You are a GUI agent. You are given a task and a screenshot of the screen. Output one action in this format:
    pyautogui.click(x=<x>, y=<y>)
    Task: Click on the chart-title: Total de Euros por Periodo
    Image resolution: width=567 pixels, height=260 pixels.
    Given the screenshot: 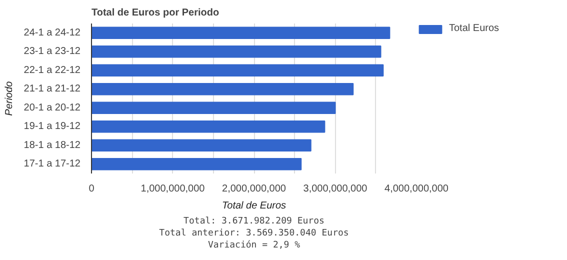 What is the action you would take?
    pyautogui.click(x=156, y=13)
    